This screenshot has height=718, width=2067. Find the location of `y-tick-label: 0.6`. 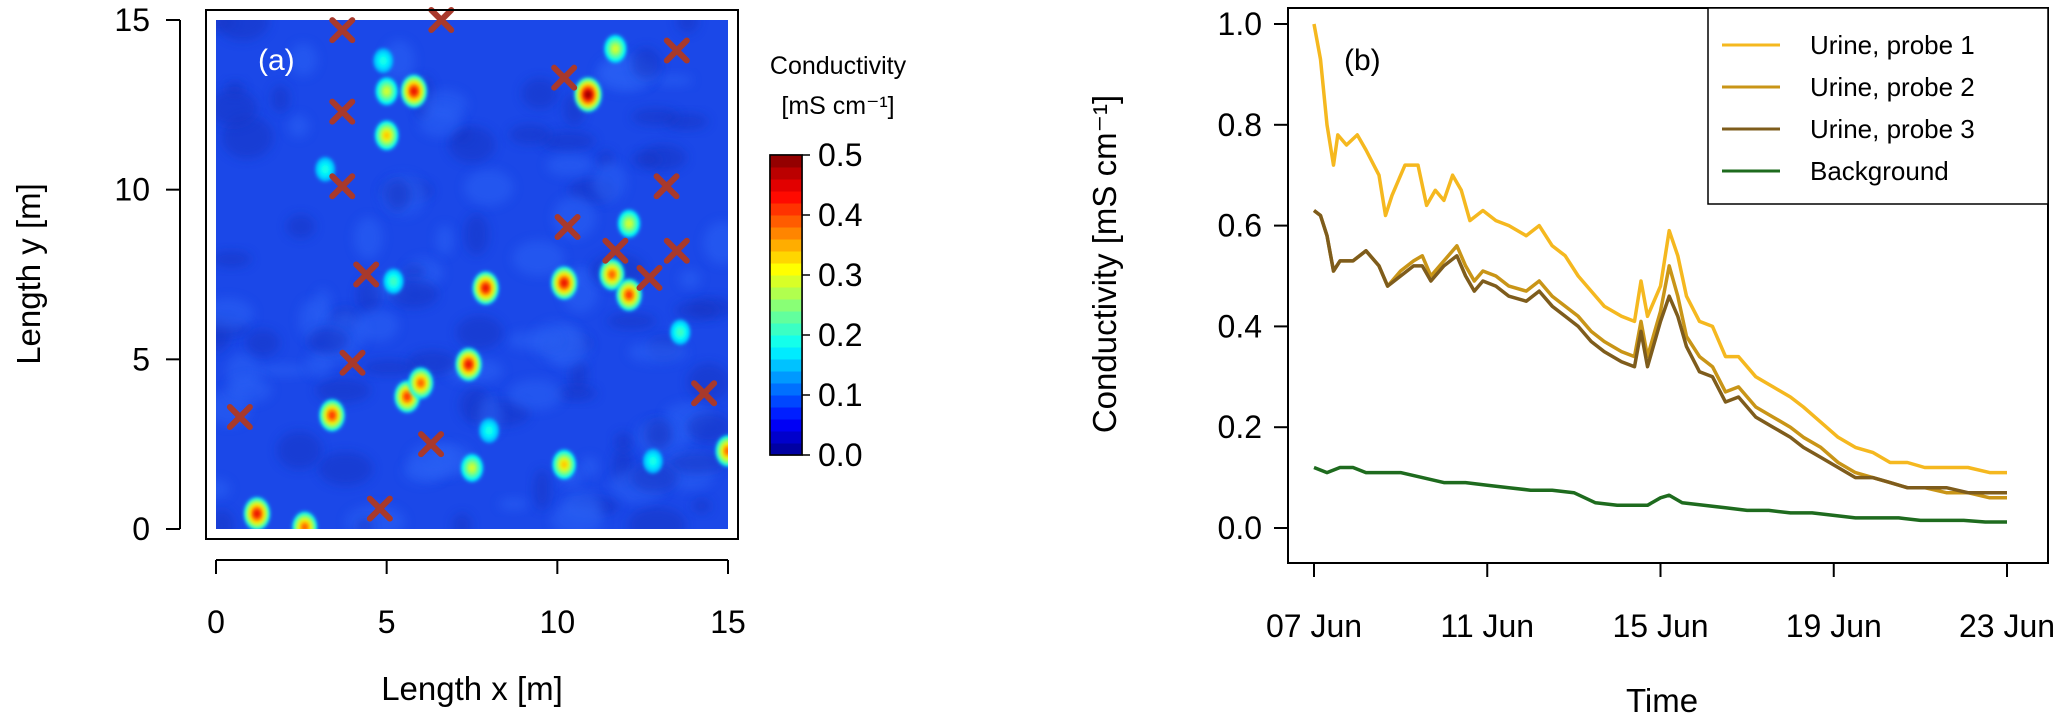

y-tick-label: 0.6 is located at coordinates (1240, 226).